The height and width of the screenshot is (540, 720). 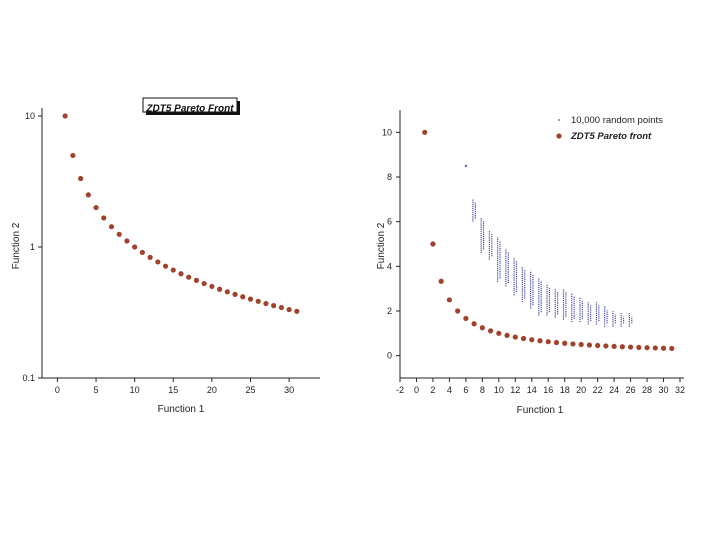 What do you see at coordinates (499, 390) in the screenshot?
I see `right-x-tick-label: 10` at bounding box center [499, 390].